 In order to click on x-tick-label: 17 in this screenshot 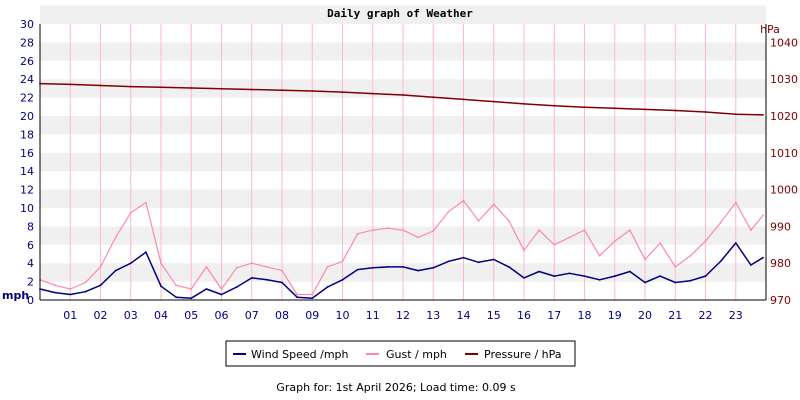, I will do `click(554, 315)`.